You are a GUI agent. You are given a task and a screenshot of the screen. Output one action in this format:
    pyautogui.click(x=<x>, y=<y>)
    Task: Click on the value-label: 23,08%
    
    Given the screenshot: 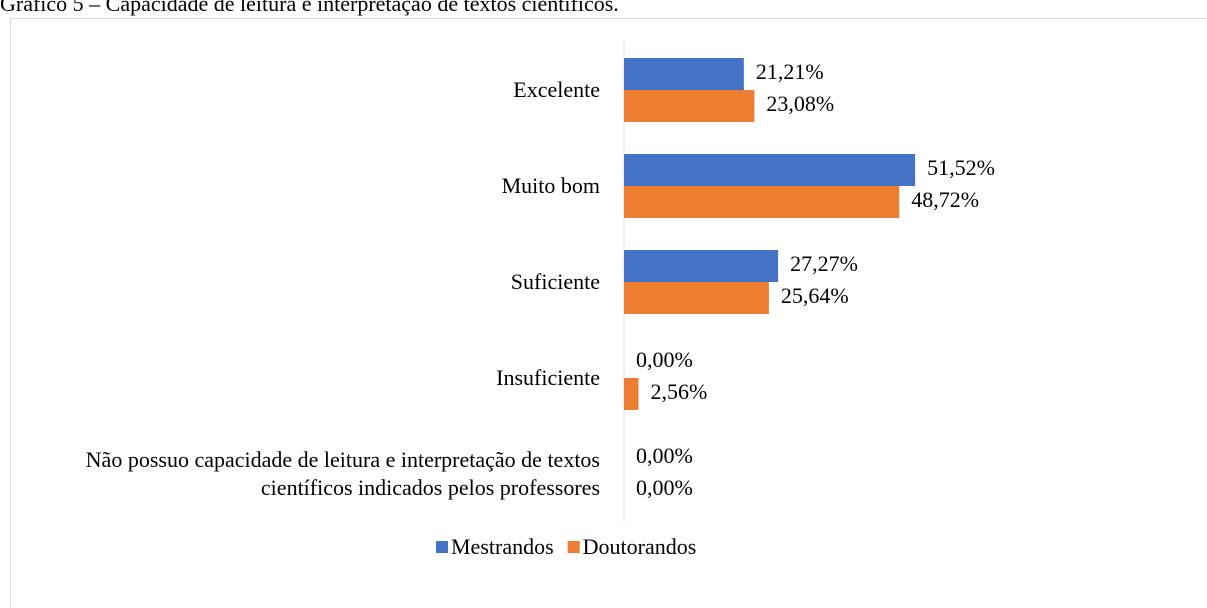 What is the action you would take?
    pyautogui.click(x=800, y=103)
    